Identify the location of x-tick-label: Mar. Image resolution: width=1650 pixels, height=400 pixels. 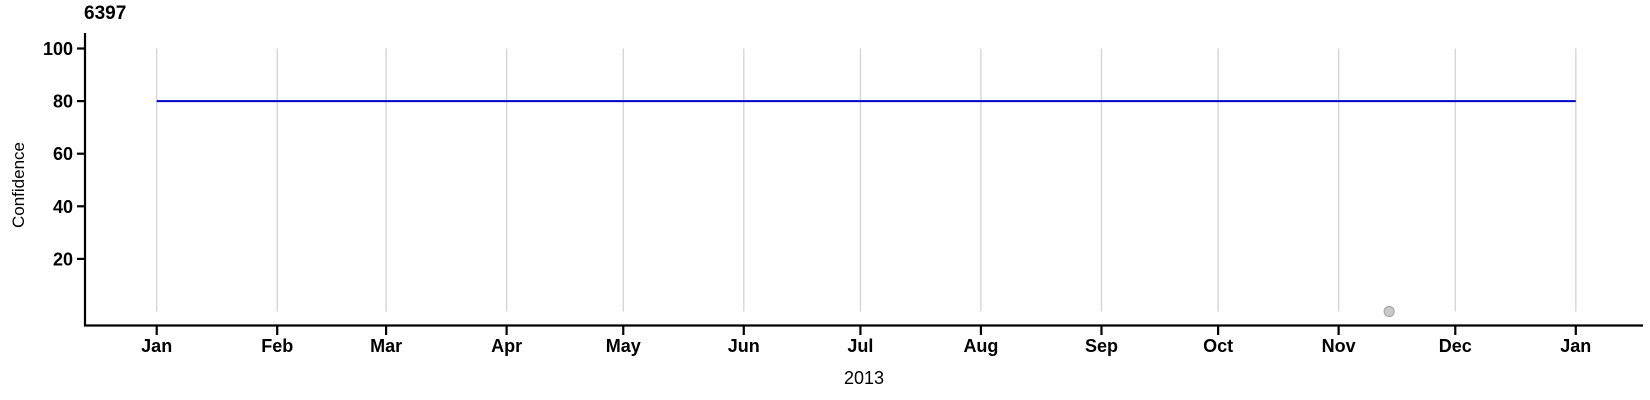
(386, 346).